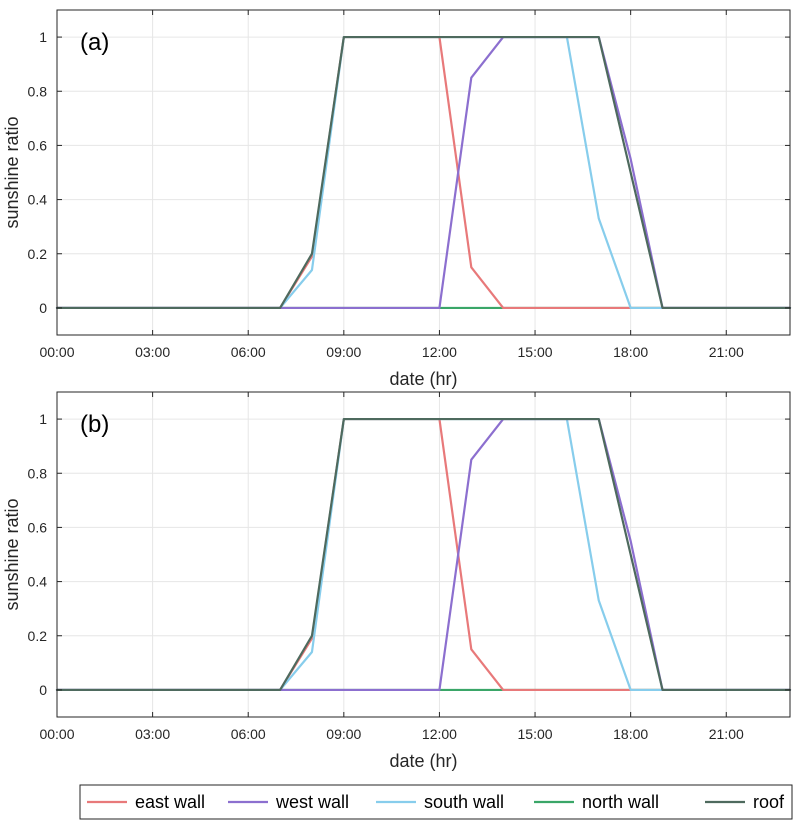 The image size is (800, 823). Describe the element at coordinates (94, 42) in the screenshot. I see `panel-label: (a)` at that location.